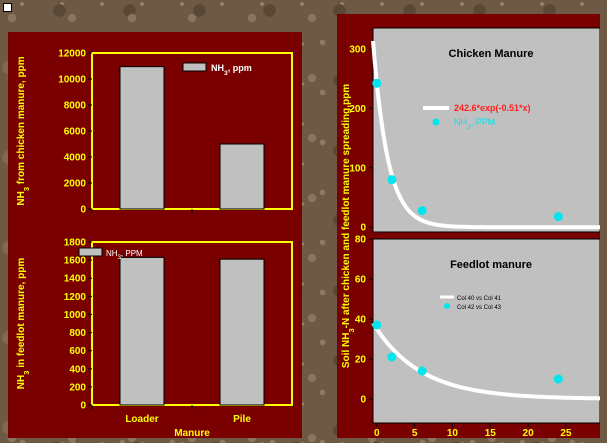 Image resolution: width=607 pixels, height=443 pixels. Describe the element at coordinates (453, 433) in the screenshot. I see `x-tick-label: 10` at that location.